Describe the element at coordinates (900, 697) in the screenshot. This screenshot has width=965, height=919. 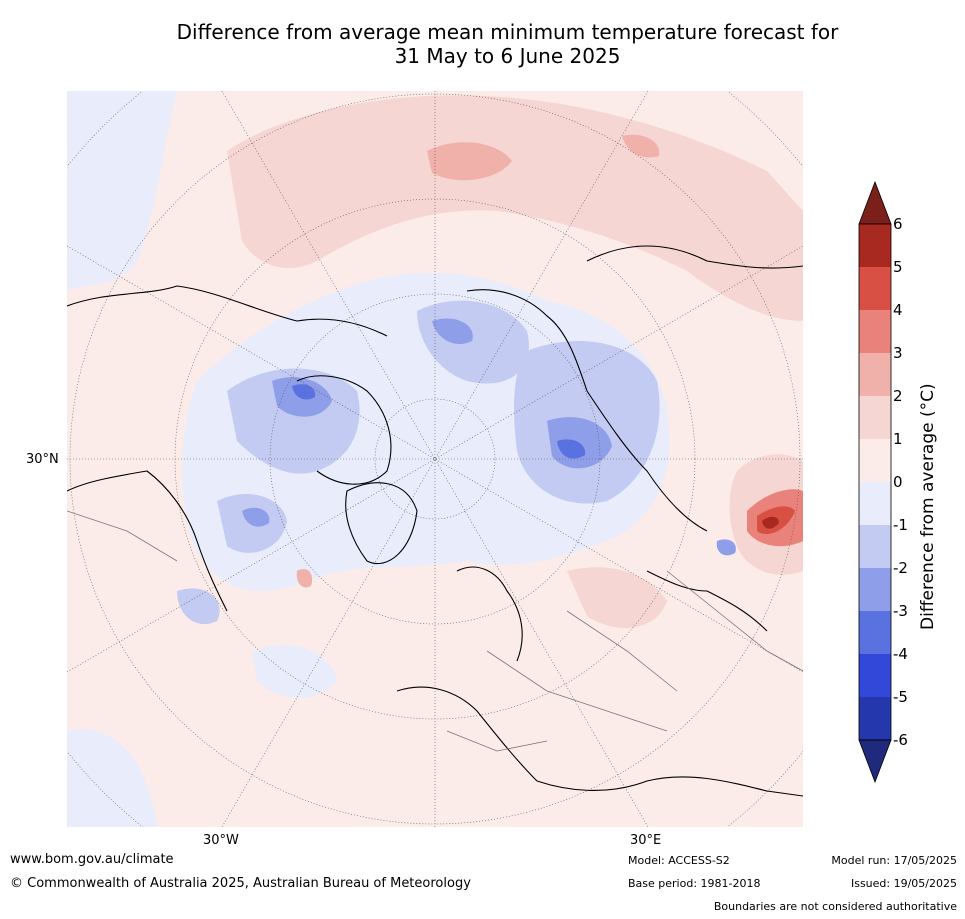
I see `colorbar-tick: -5` at that location.